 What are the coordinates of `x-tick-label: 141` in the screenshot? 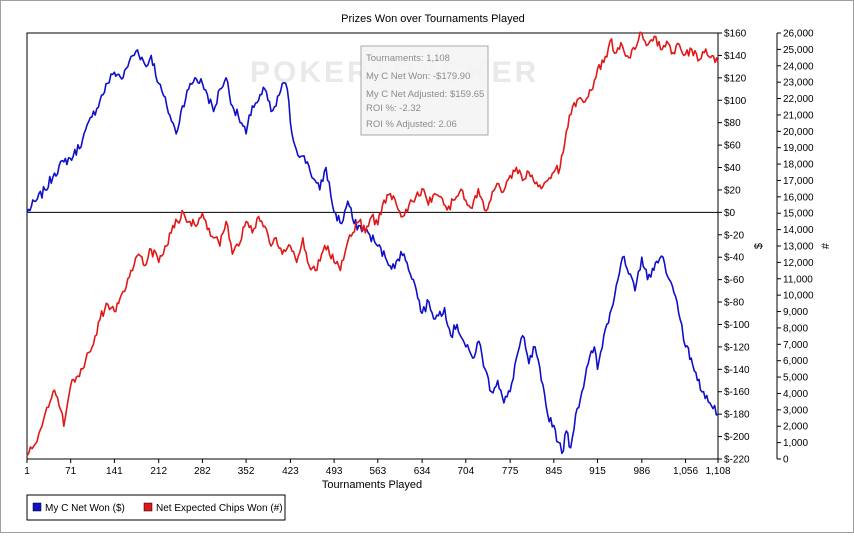 It's located at (114, 471).